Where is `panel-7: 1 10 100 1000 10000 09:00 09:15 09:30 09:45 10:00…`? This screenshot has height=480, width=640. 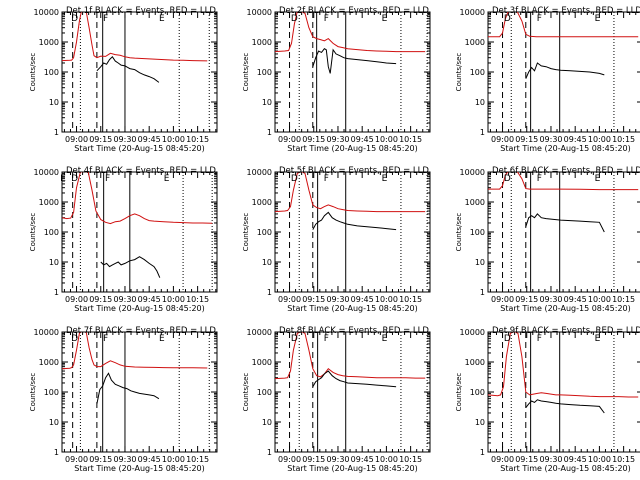 panel-7: 1 10 100 1000 10000 09:00 09:15 09:30 09:45 10:00… is located at coordinates (123, 399).